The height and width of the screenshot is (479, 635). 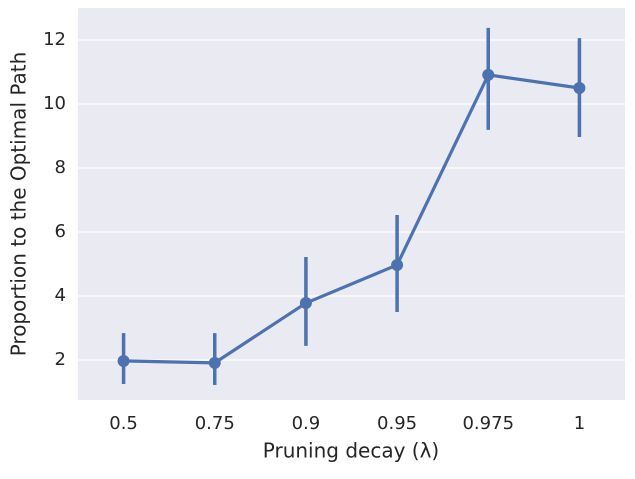 I want to click on y-tick-label: 6, so click(x=60, y=231).